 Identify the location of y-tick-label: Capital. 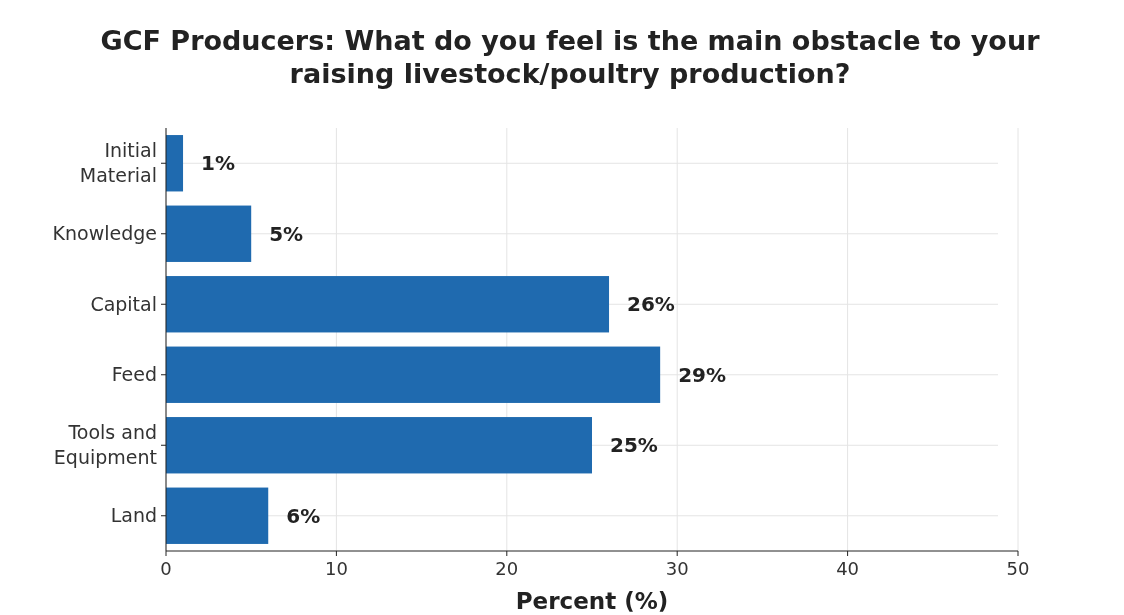
(123, 303).